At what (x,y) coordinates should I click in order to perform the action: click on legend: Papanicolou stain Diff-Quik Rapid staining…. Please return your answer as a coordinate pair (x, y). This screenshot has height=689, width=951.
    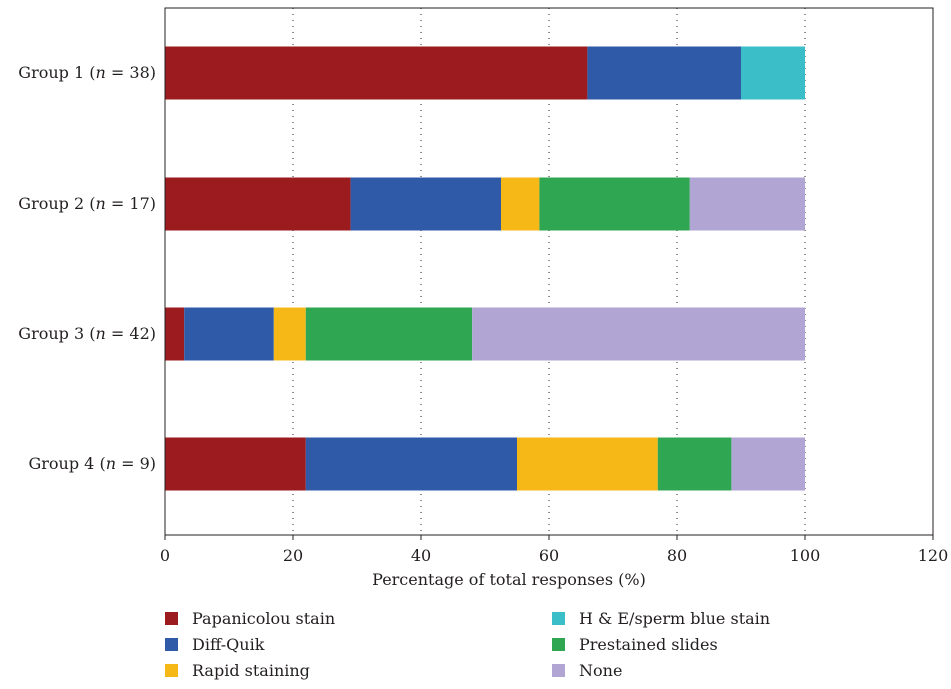
    Looking at the image, I should click on (515, 647).